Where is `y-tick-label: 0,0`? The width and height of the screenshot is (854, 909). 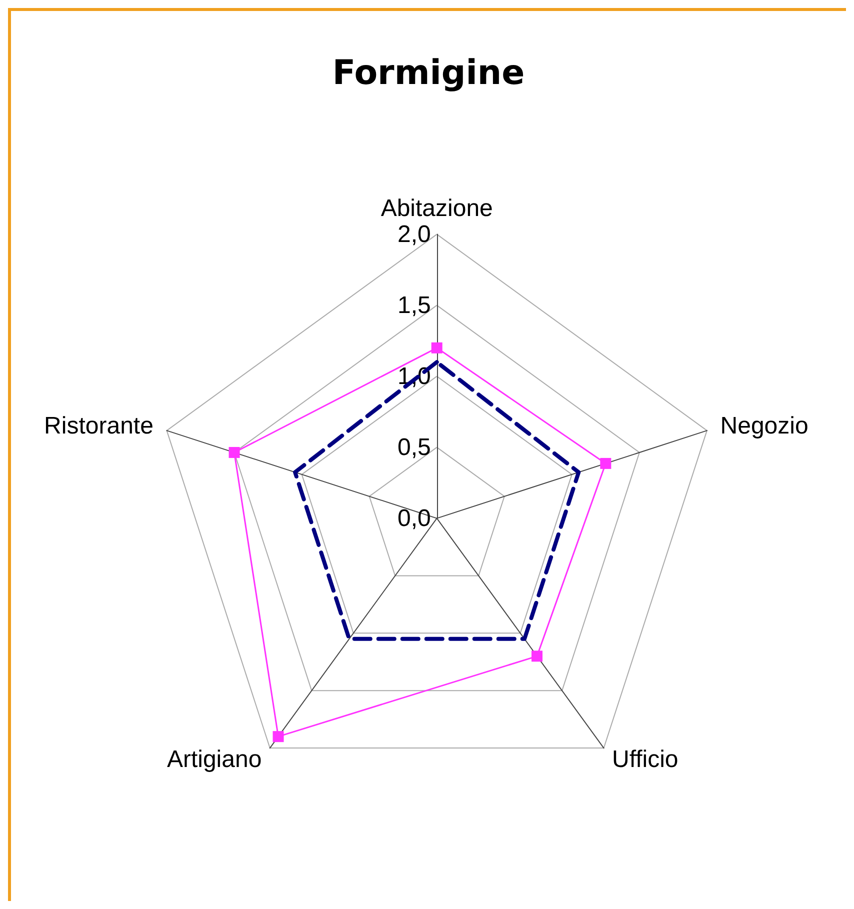
y-tick-label: 0,0 is located at coordinates (414, 518).